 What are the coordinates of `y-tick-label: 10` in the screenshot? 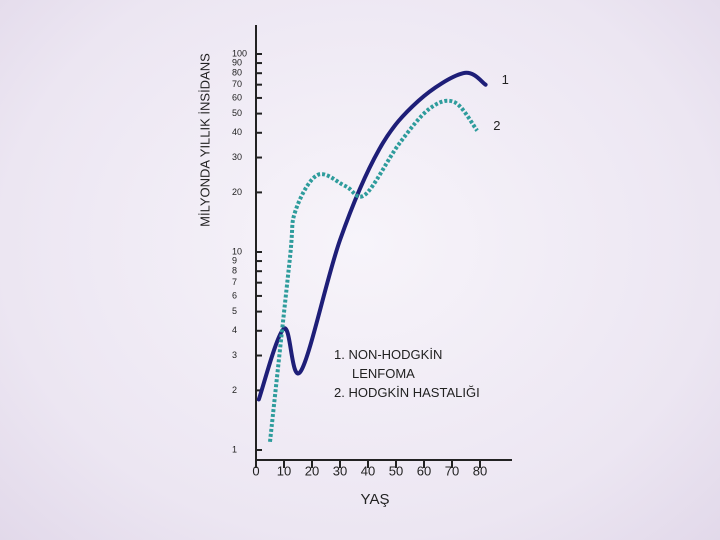 It's located at (237, 251).